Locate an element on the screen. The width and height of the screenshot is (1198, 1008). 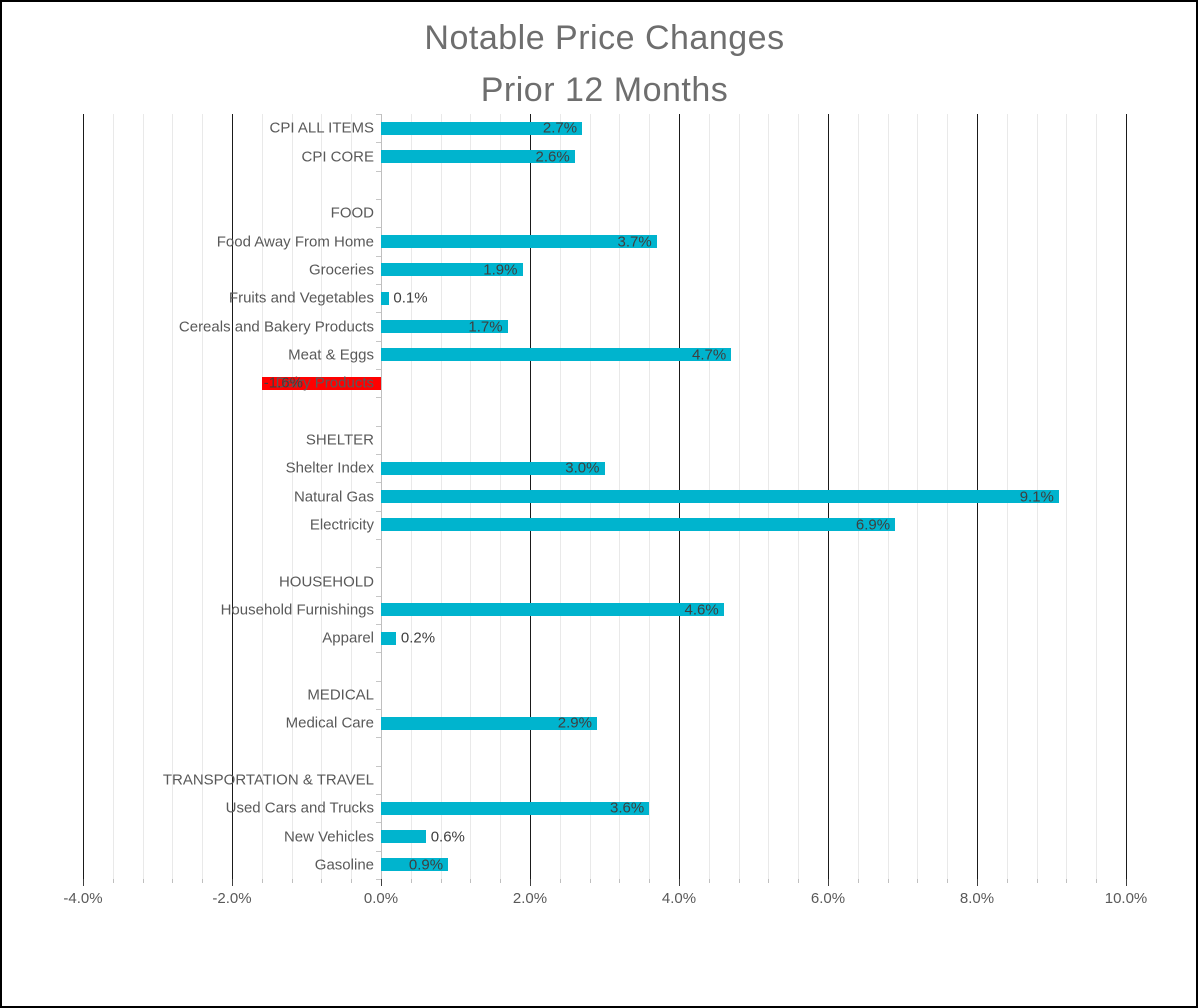
category-label: Apparel is located at coordinates (348, 638).